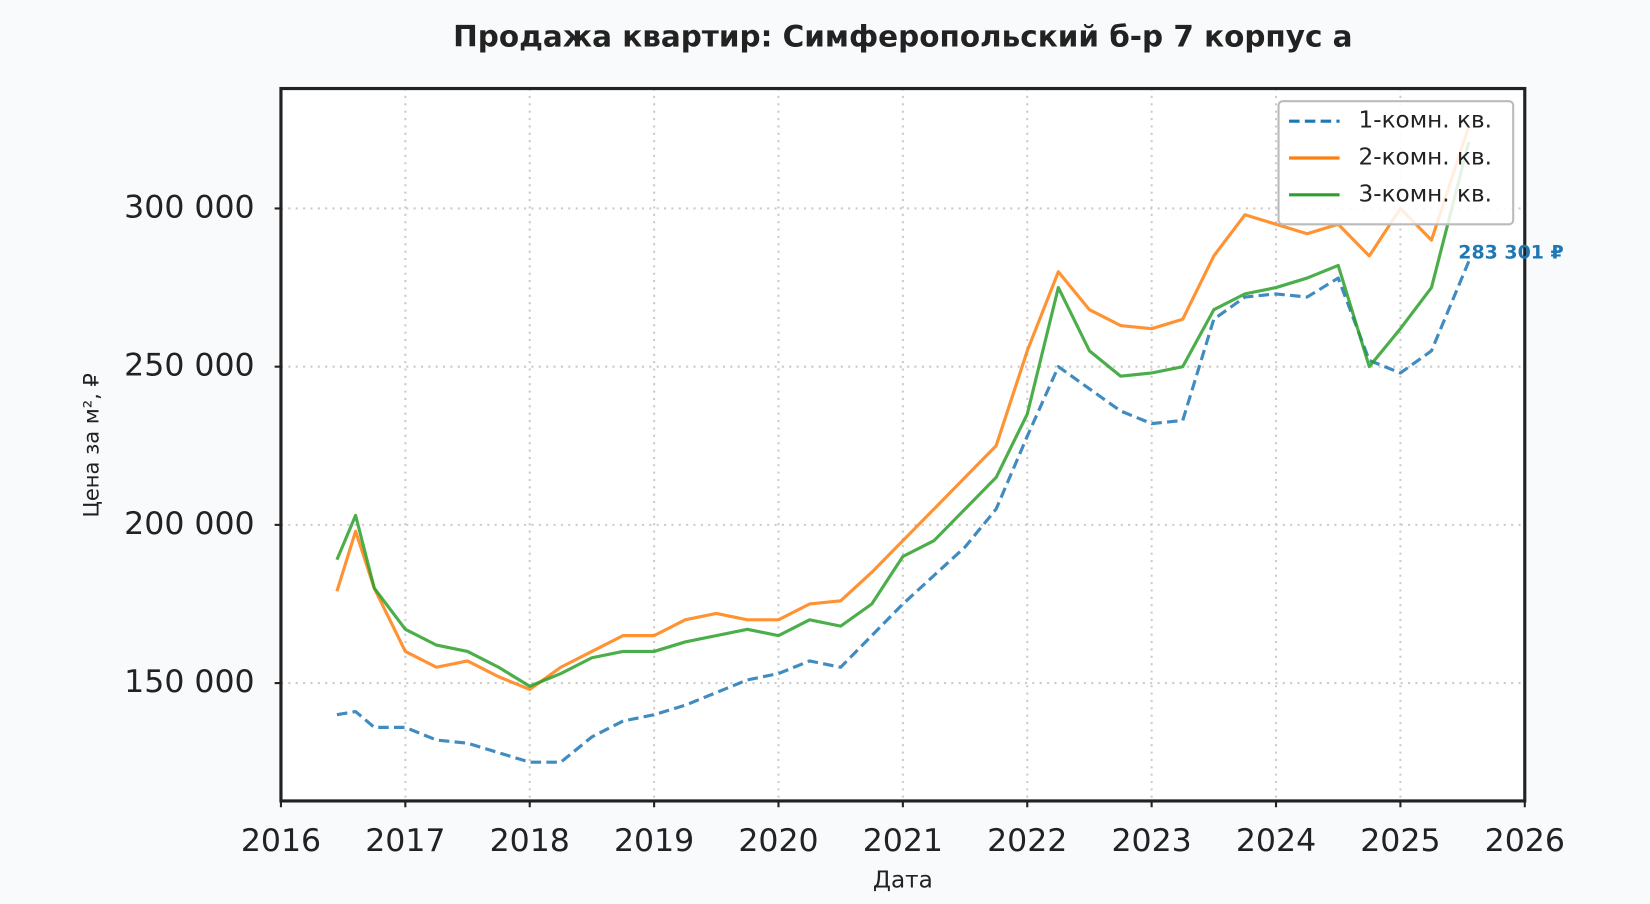 This screenshot has width=1650, height=904. I want to click on legend-label: 3-комн. кв., so click(1425, 194).